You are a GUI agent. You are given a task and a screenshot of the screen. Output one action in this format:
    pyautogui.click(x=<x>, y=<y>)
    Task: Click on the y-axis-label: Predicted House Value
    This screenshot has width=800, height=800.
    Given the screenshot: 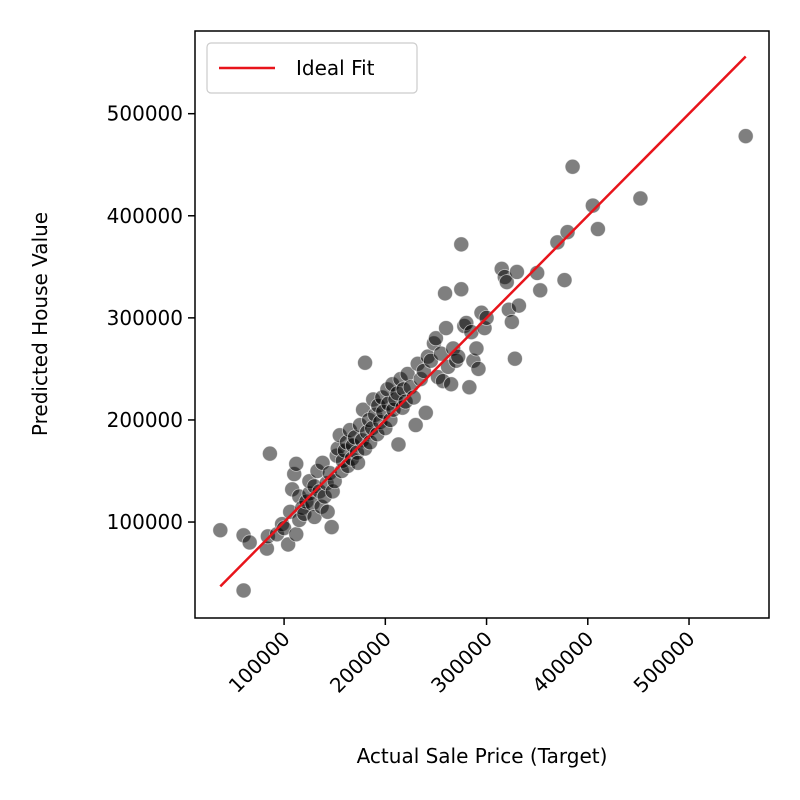 What is the action you would take?
    pyautogui.click(x=40, y=324)
    